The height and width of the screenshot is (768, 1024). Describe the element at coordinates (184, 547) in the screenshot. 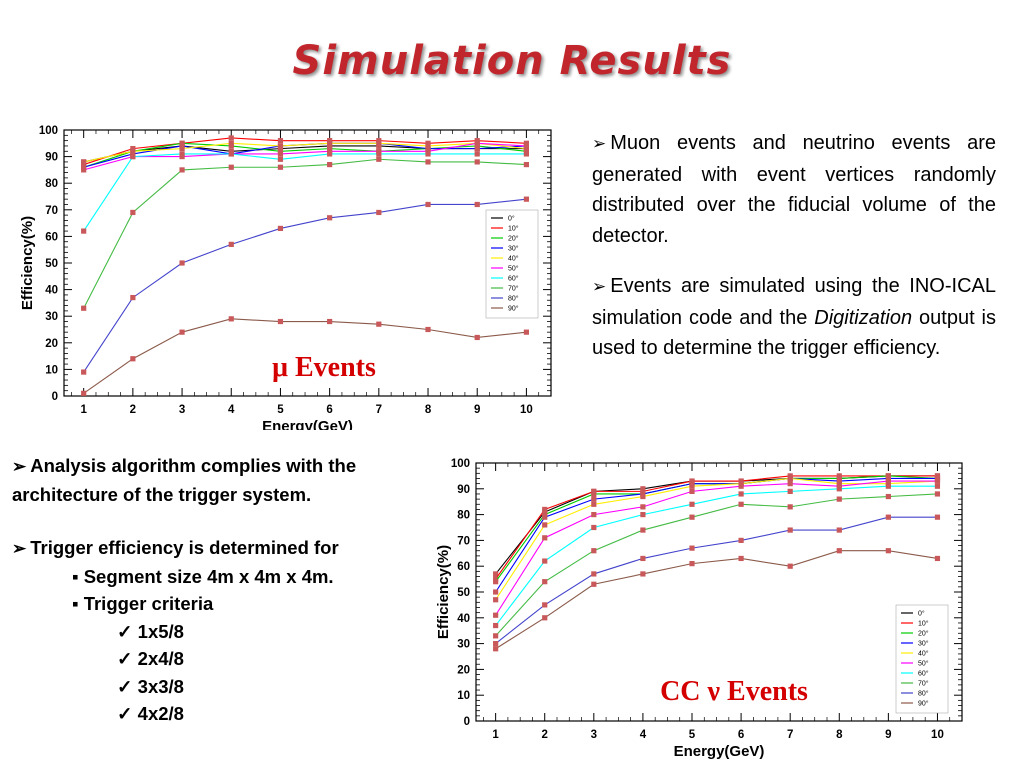

I see `algorithm-bullet-2-text: Trigger efficiency is determined for` at that location.